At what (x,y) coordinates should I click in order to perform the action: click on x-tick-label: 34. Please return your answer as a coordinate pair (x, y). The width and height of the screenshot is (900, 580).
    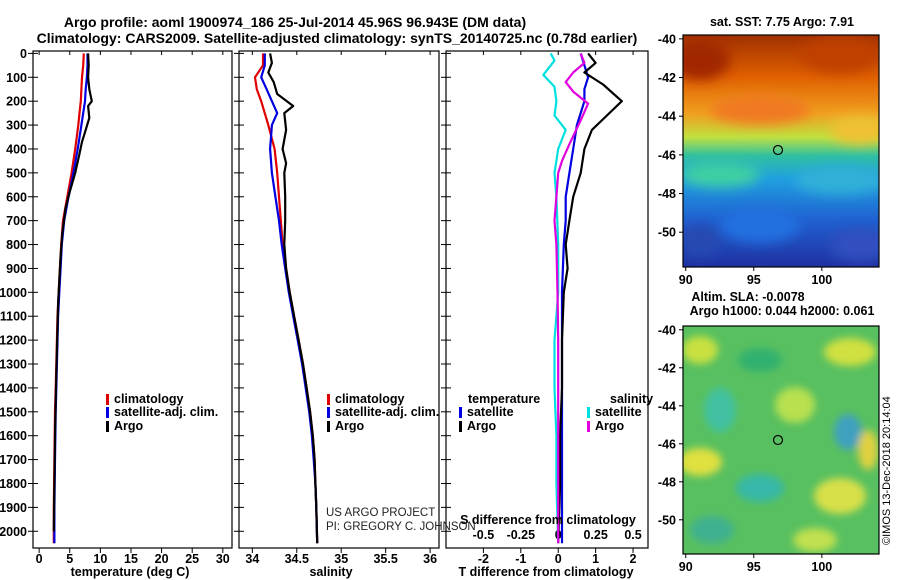
    Looking at the image, I should click on (252, 559).